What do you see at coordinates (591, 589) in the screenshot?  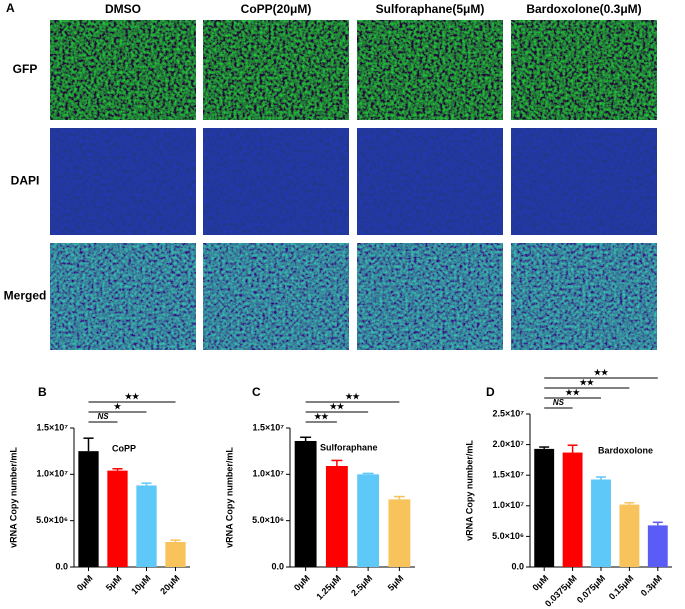 I see `x-tick-label: 0.075μM` at bounding box center [591, 589].